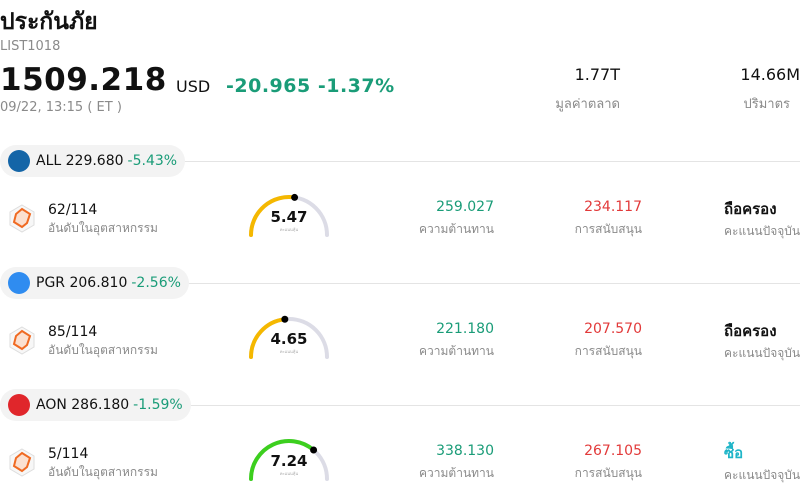 This screenshot has width=800, height=499. Describe the element at coordinates (734, 453) in the screenshot. I see `rating: ซื้อ` at that location.